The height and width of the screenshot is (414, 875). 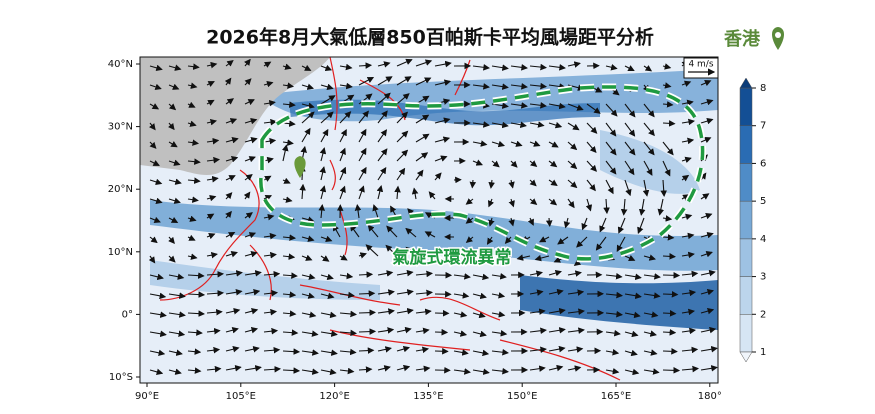 I want to click on y-tick-label: 20°N, so click(x=120, y=189).